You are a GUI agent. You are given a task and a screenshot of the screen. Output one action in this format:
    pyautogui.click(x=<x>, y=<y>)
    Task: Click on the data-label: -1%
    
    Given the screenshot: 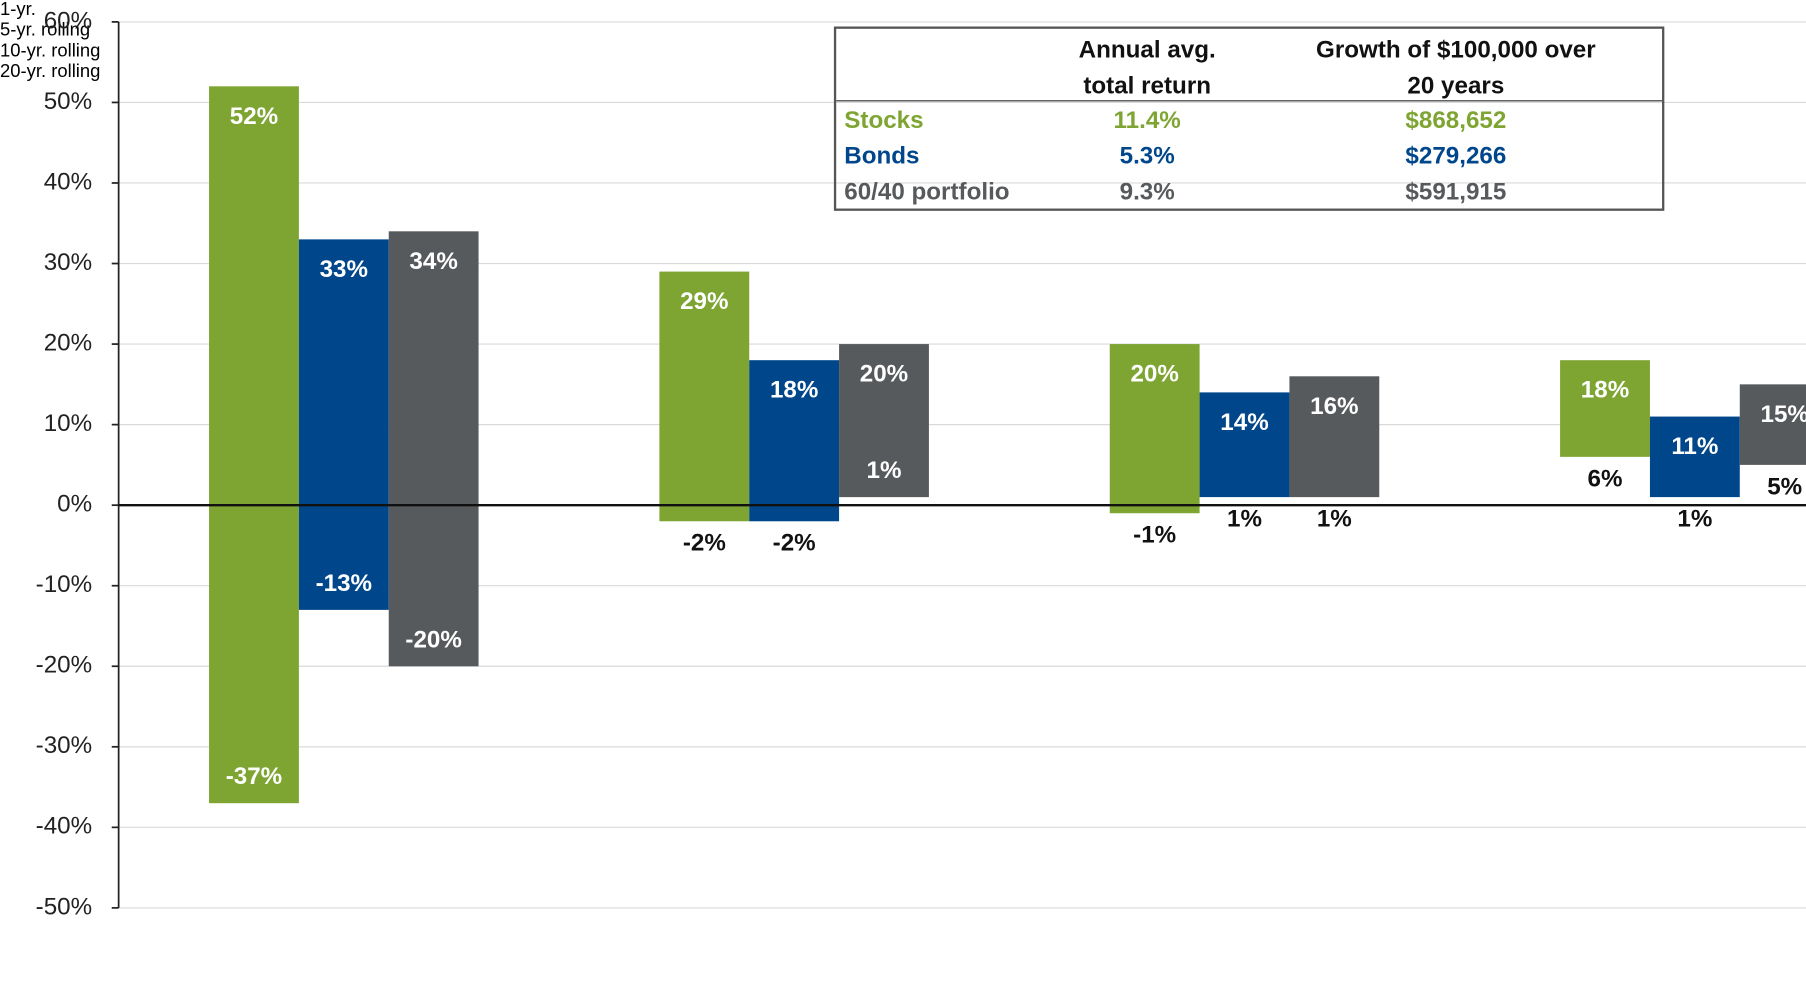 What is the action you would take?
    pyautogui.click(x=1154, y=535)
    